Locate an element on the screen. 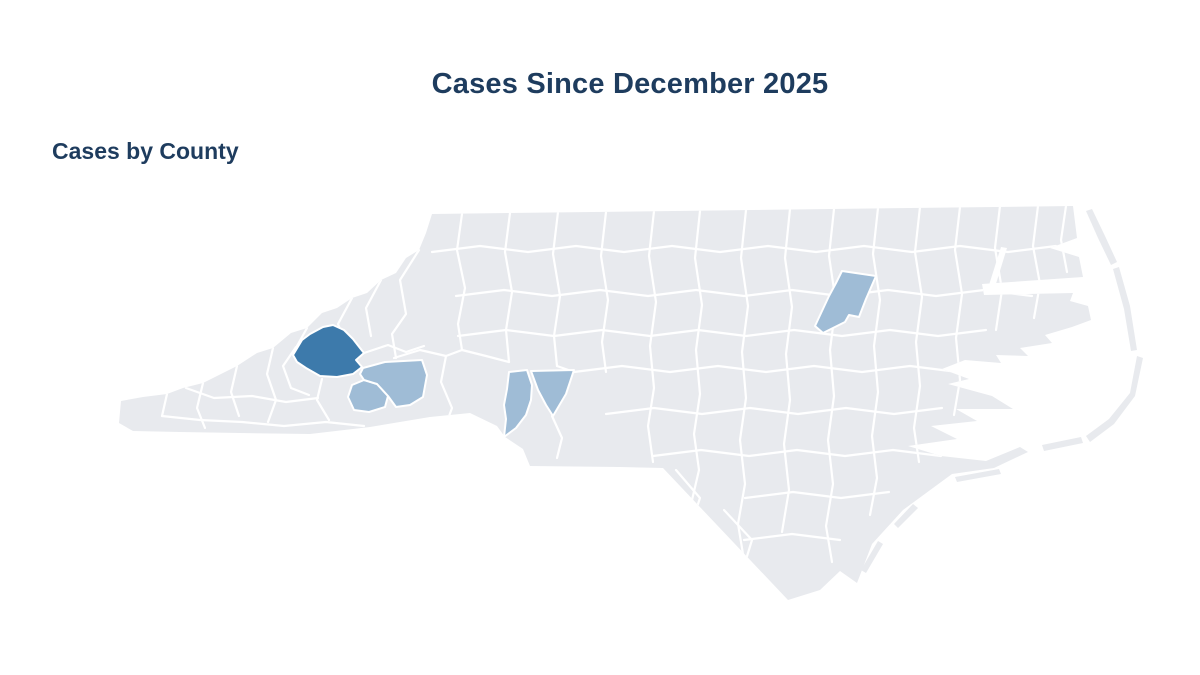 The image size is (1200, 675). county-highlight-south-central-west is located at coordinates (518, 403).